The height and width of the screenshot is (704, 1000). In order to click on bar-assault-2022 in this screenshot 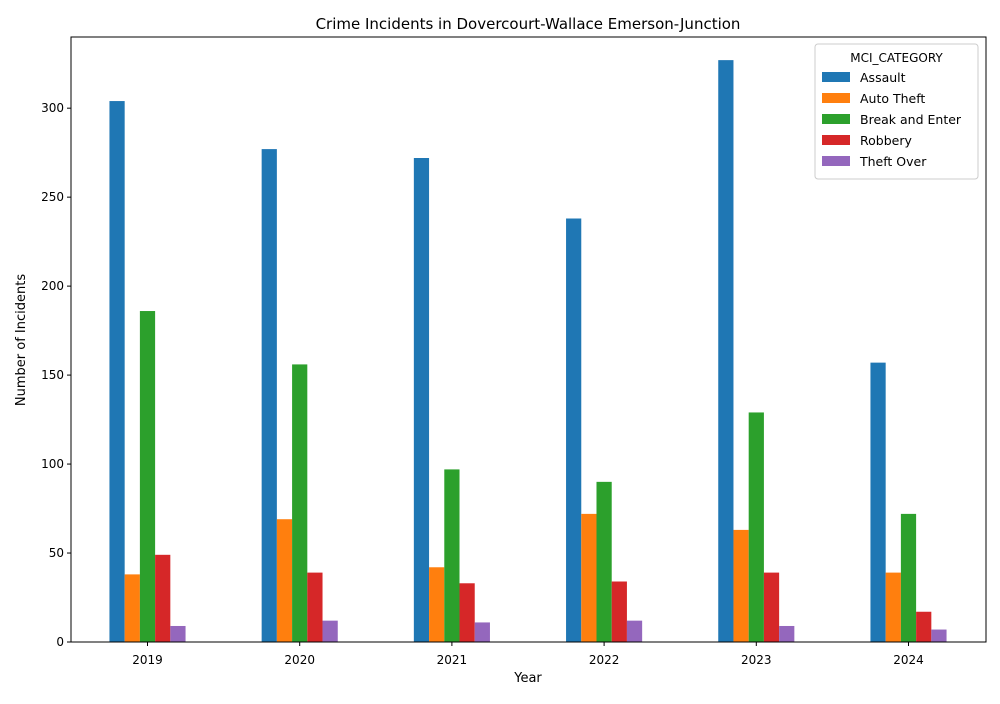, I will do `click(574, 430)`.